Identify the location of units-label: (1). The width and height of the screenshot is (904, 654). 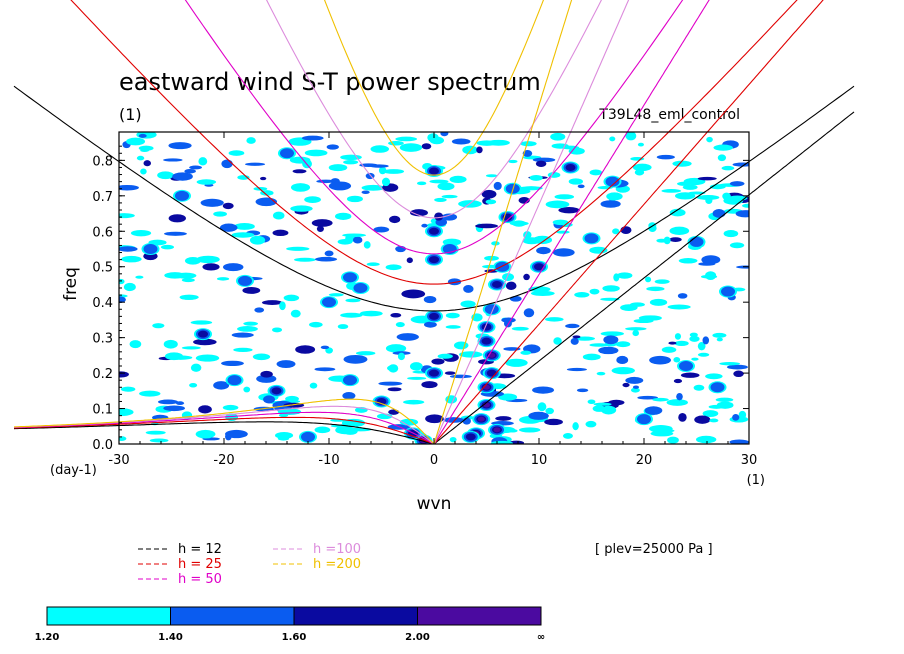
(130, 114).